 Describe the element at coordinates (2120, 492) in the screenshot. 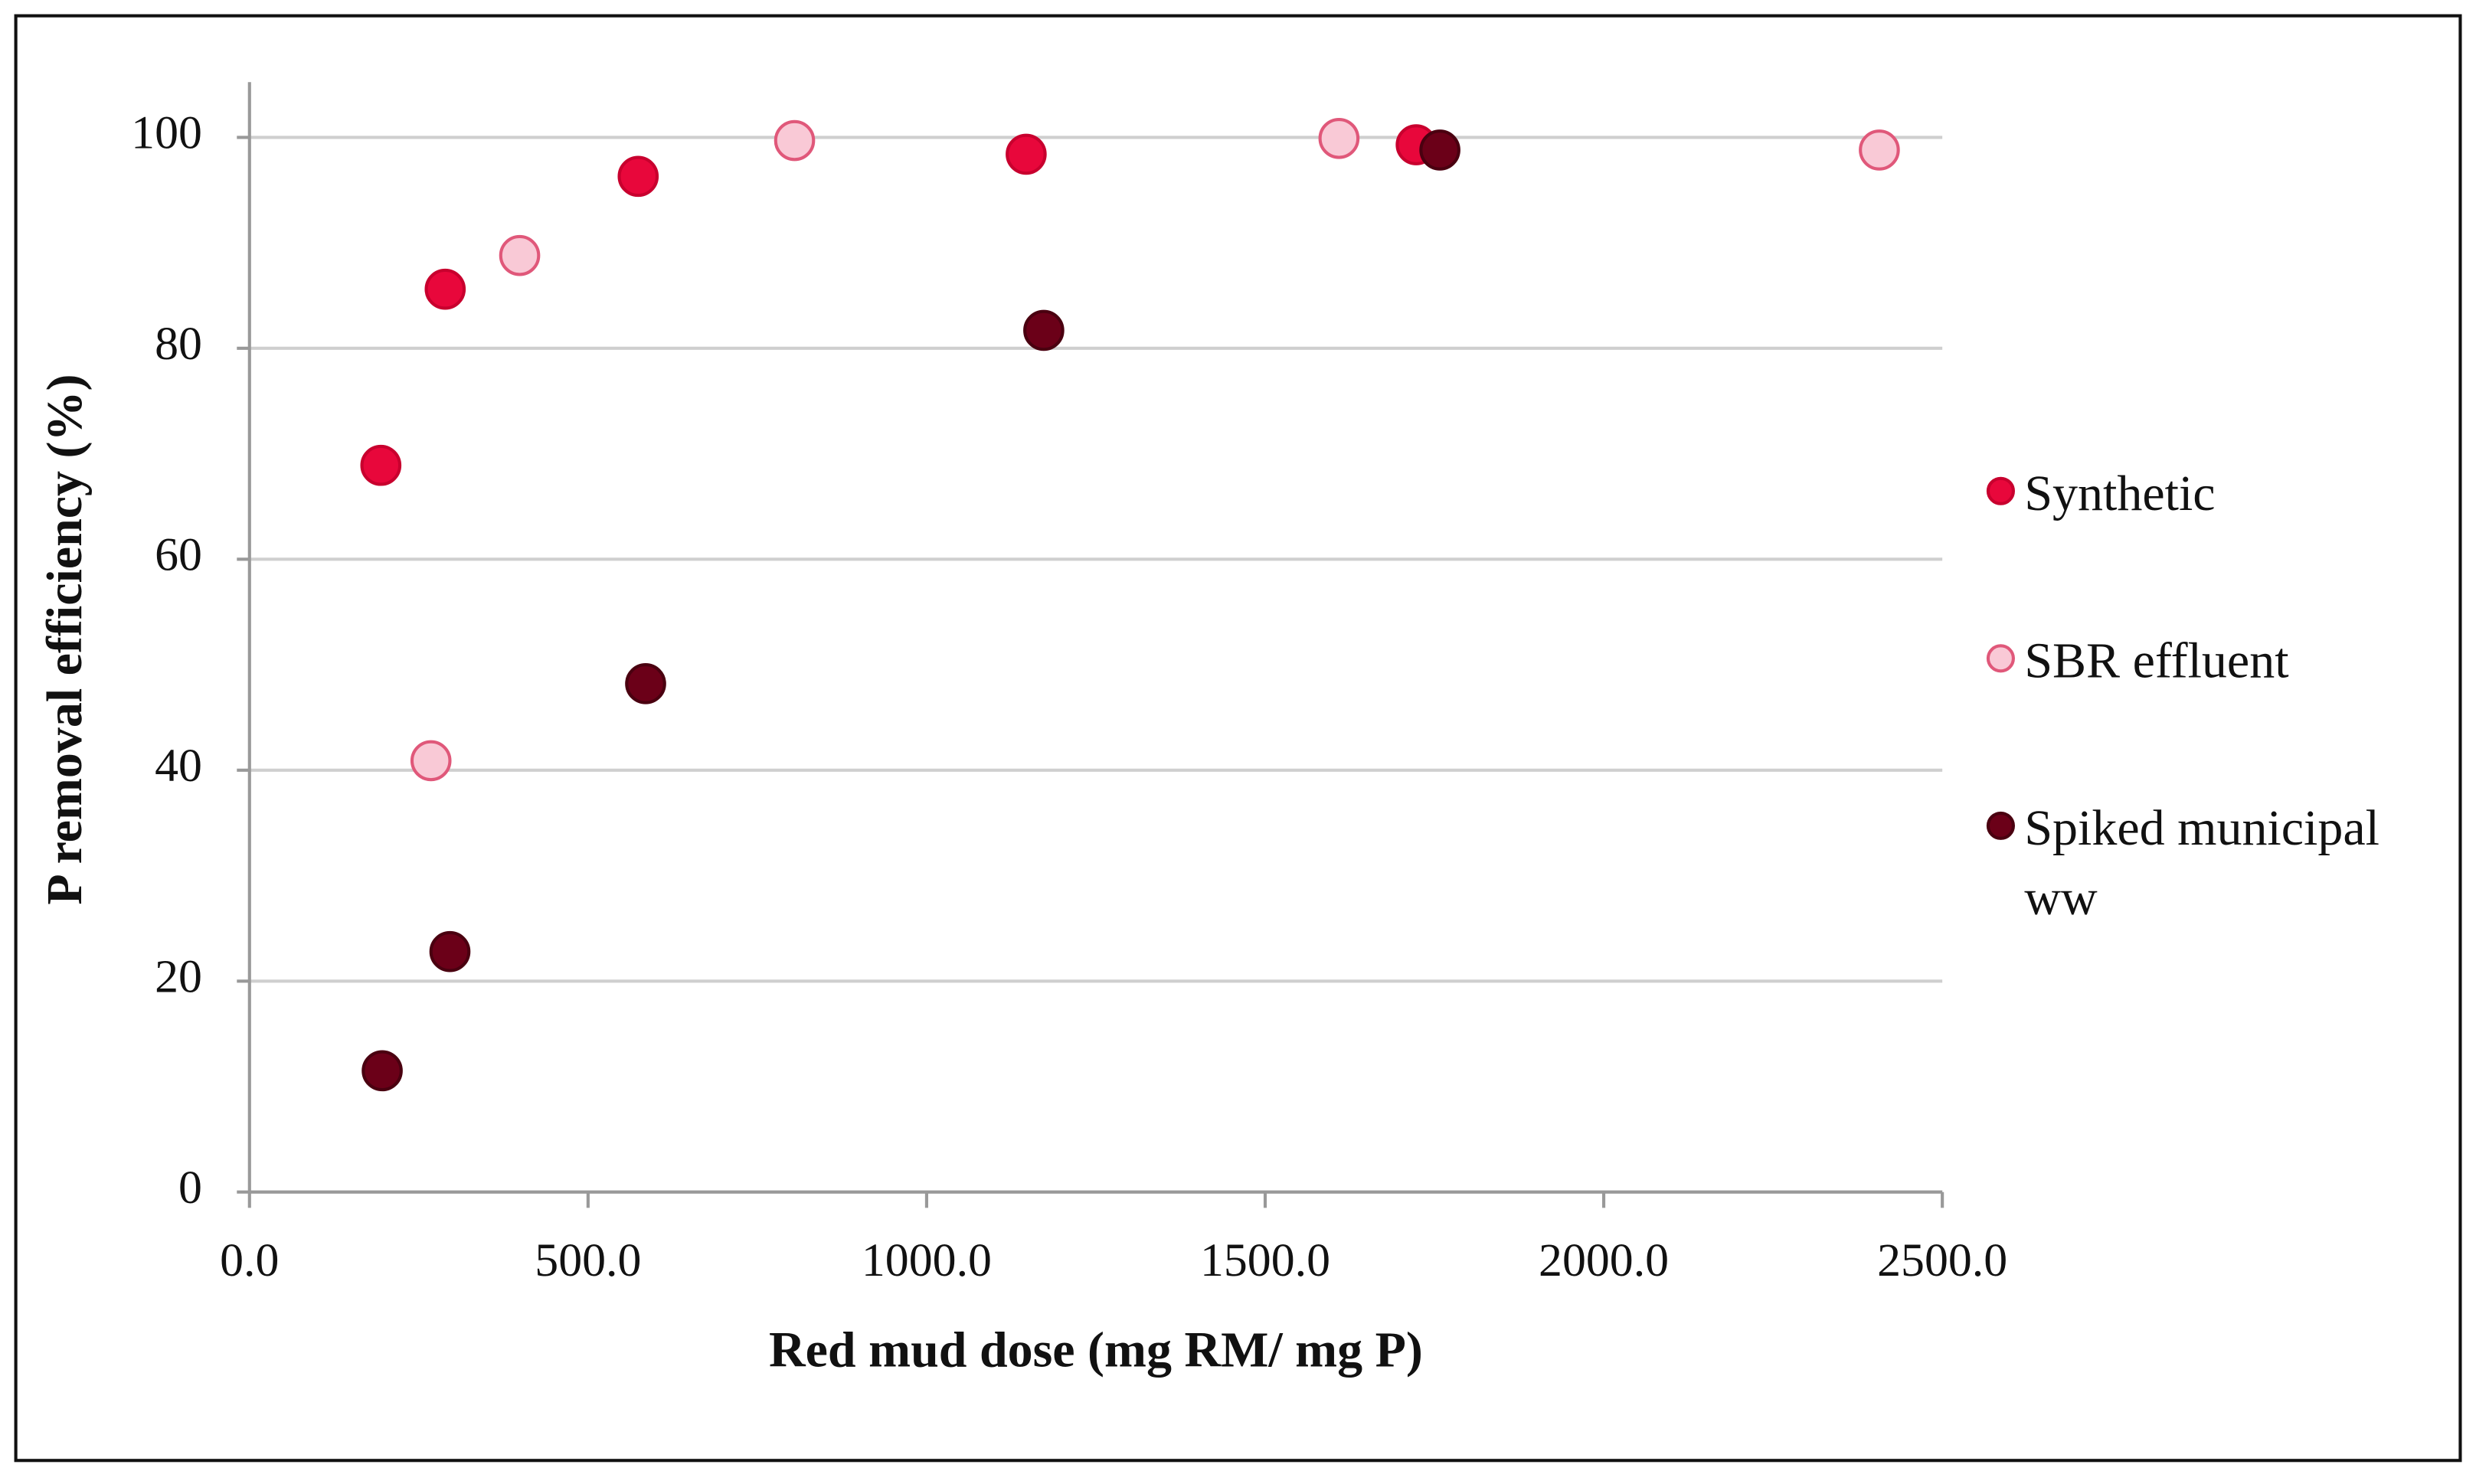

I see `legend-label: Synthetic` at that location.